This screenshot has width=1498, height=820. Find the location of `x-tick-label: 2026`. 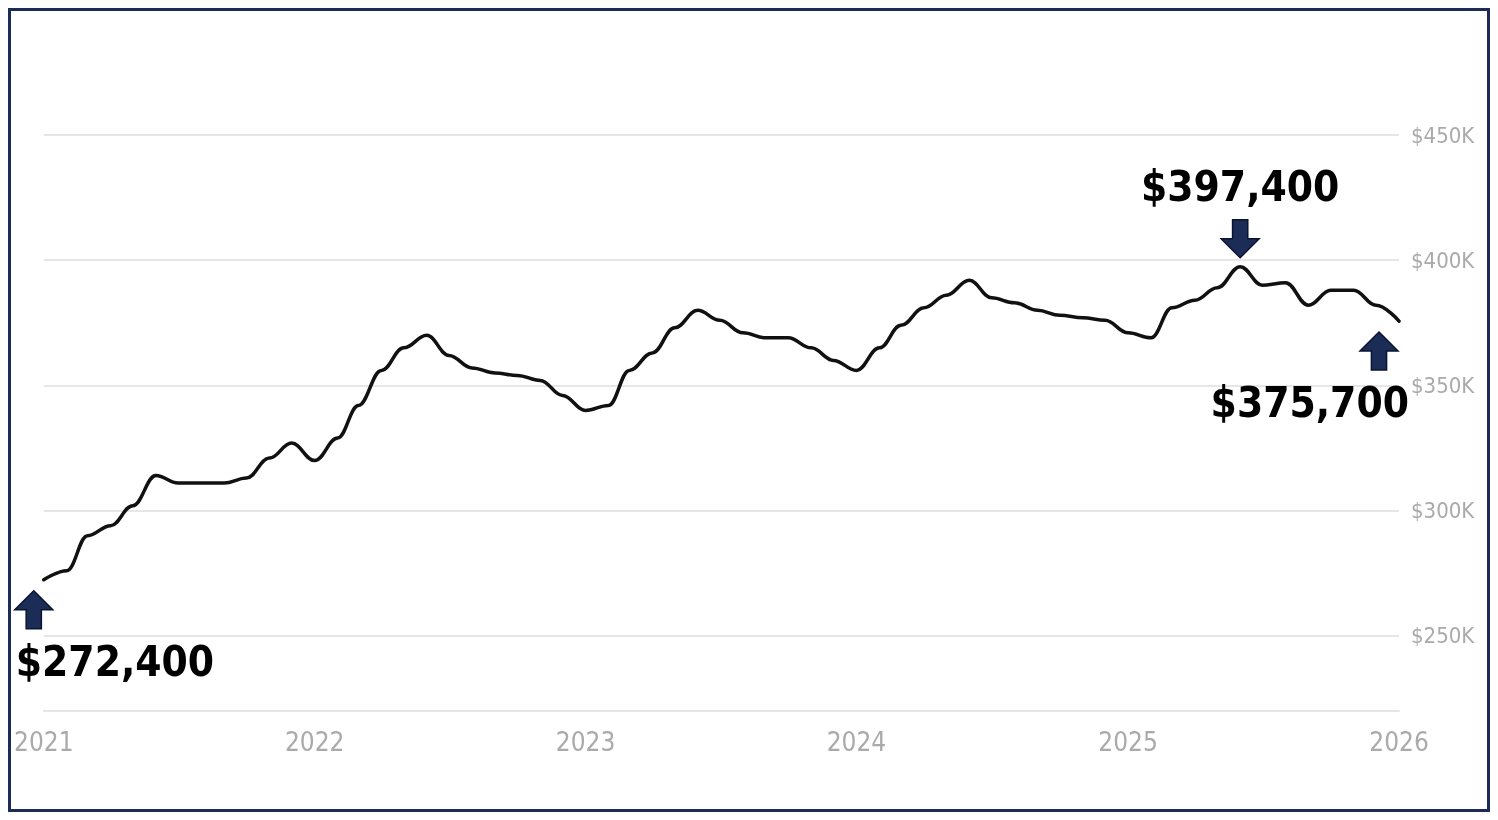

x-tick-label: 2026 is located at coordinates (1399, 742).